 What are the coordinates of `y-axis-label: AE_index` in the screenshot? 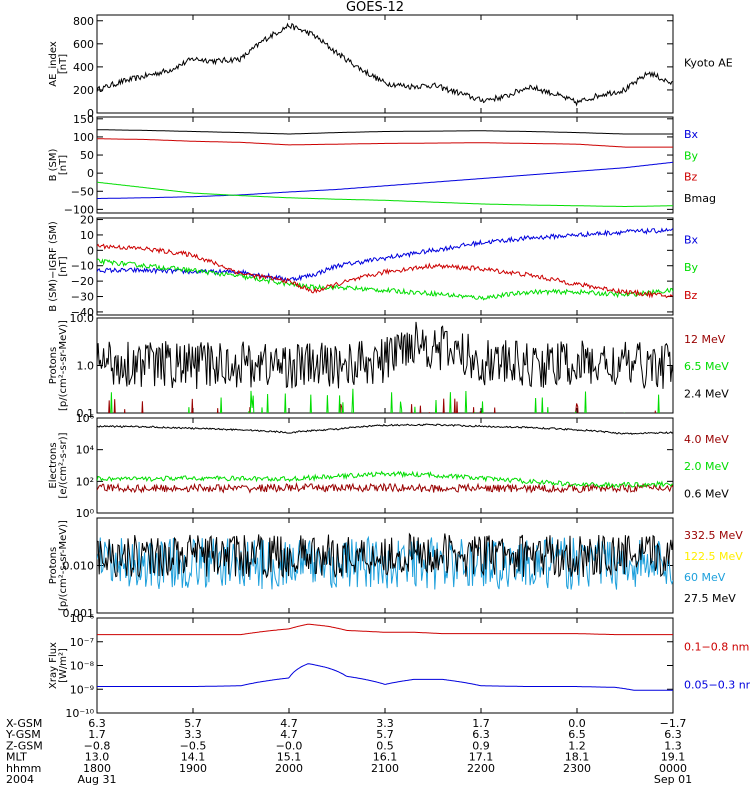 It's located at (53, 64).